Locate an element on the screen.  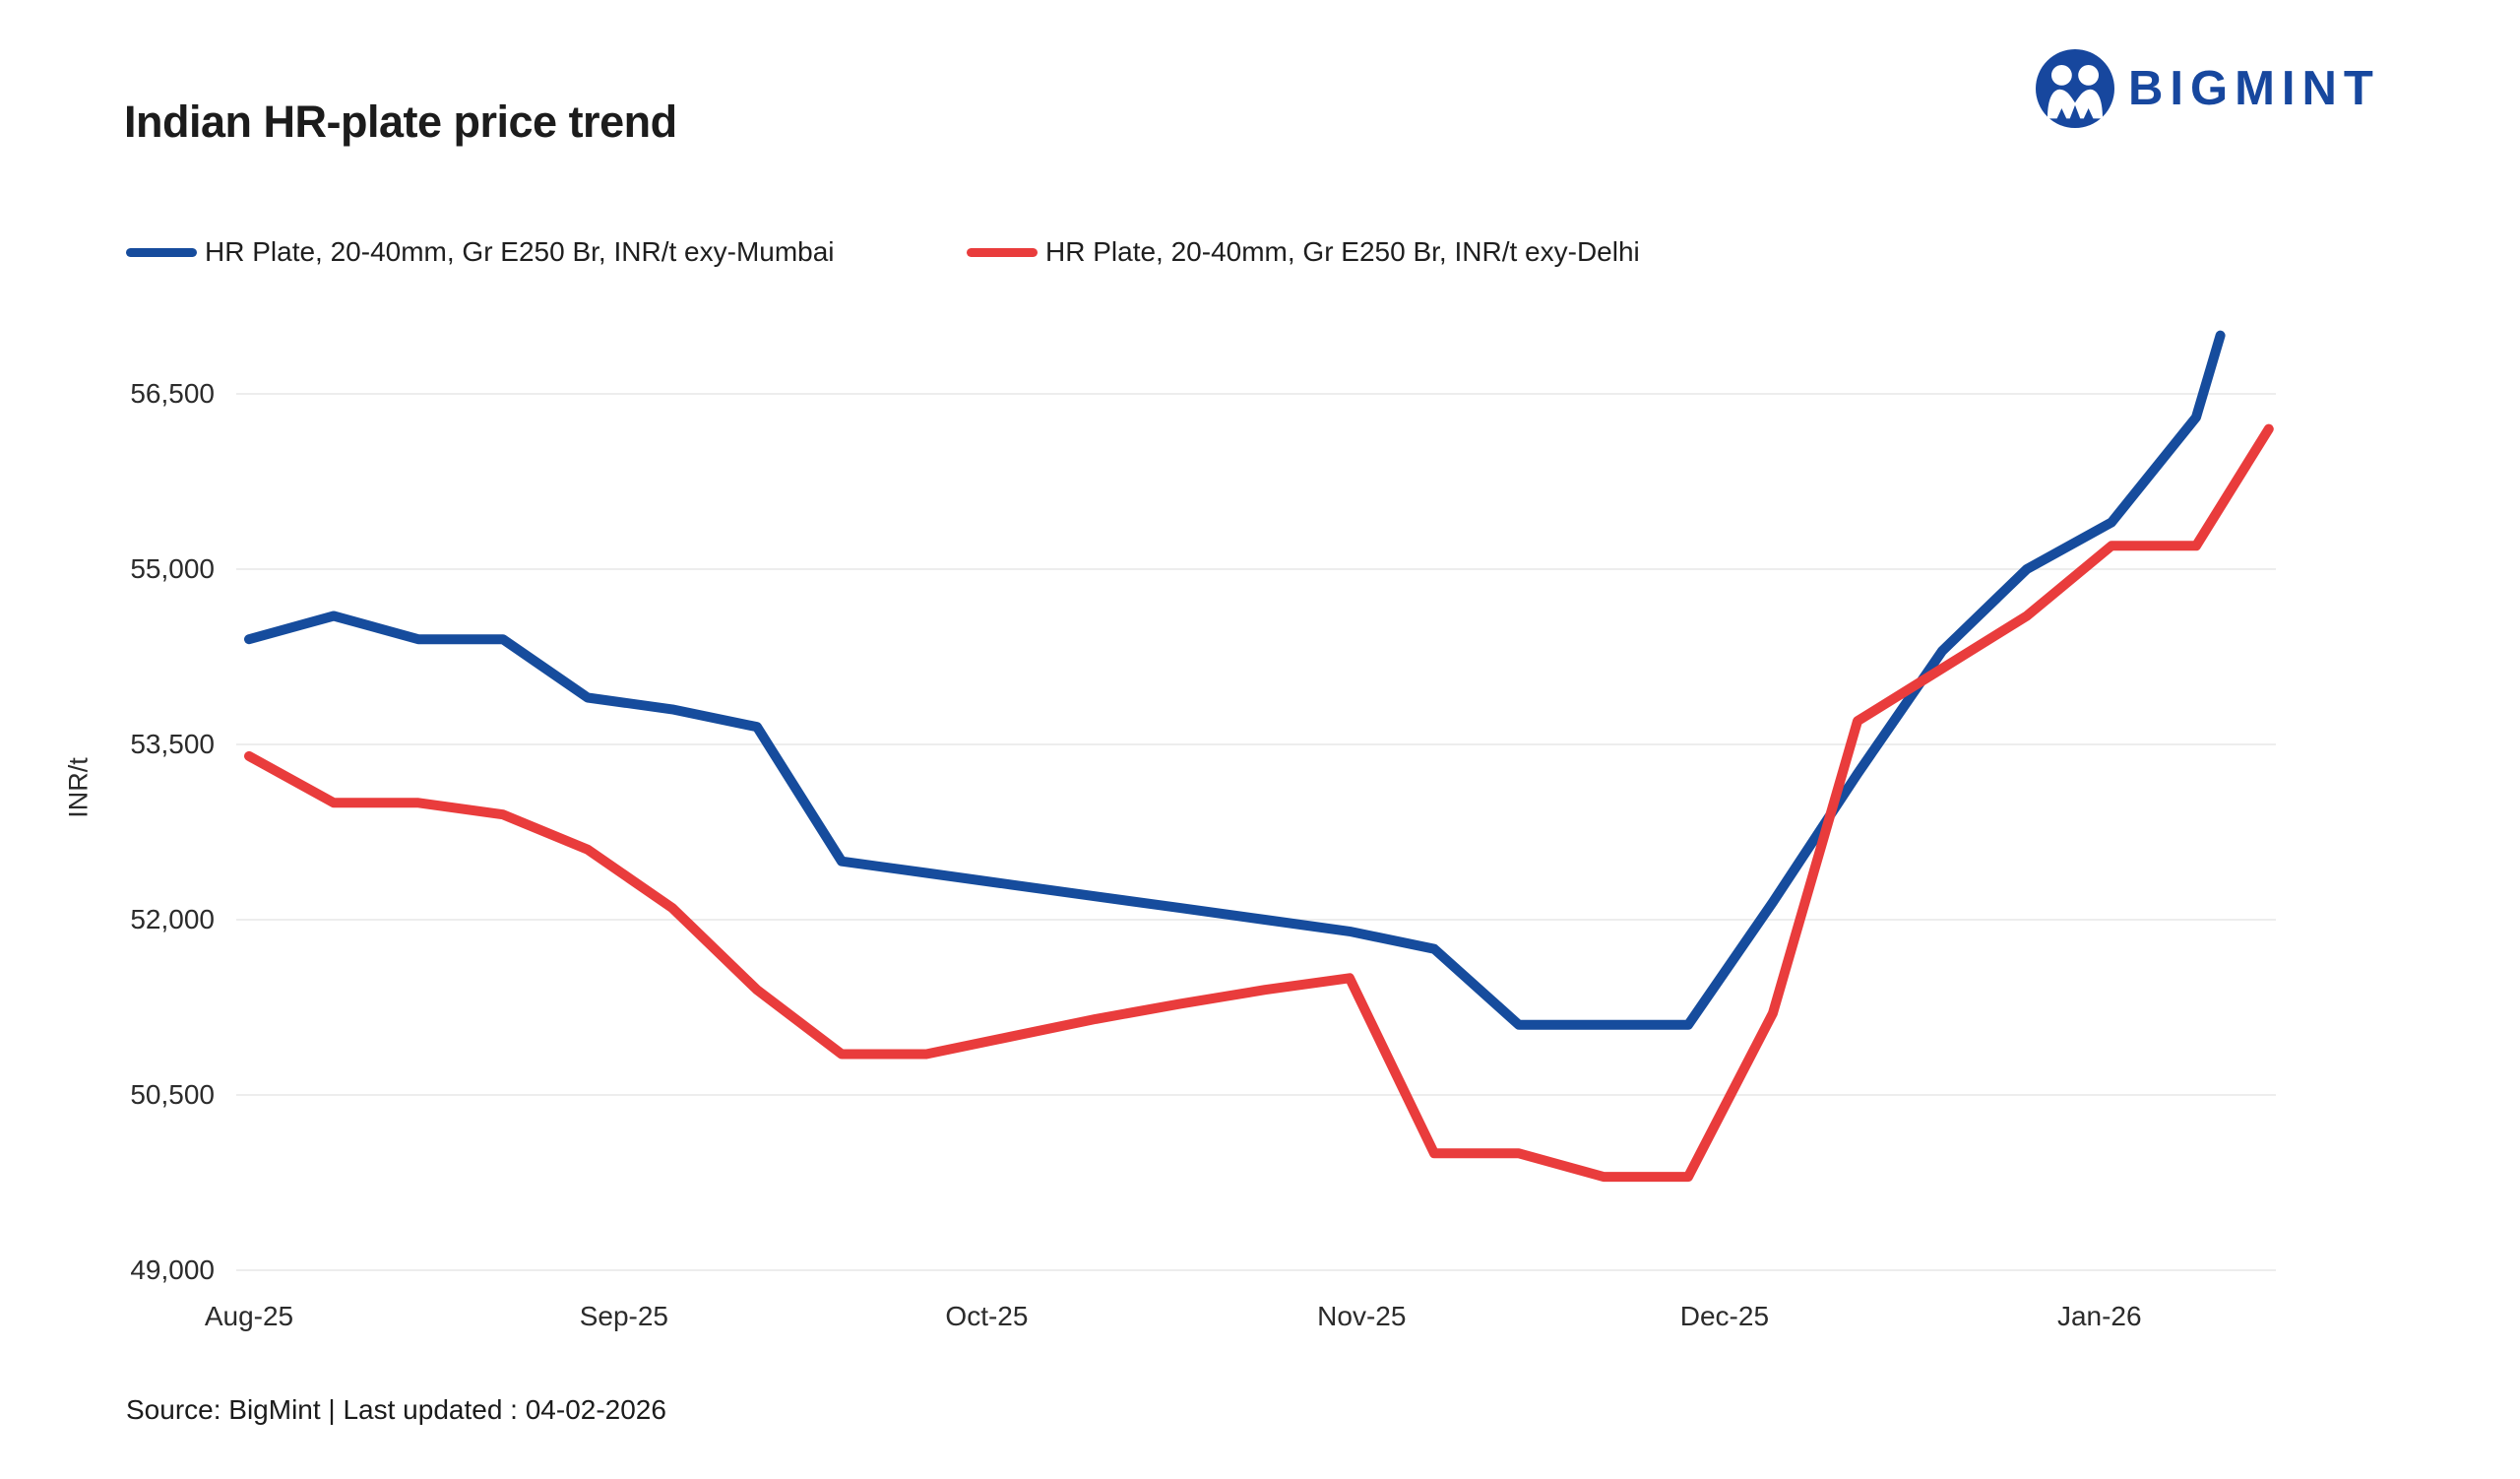
x-tick-label: Dec-25 is located at coordinates (1724, 1316).